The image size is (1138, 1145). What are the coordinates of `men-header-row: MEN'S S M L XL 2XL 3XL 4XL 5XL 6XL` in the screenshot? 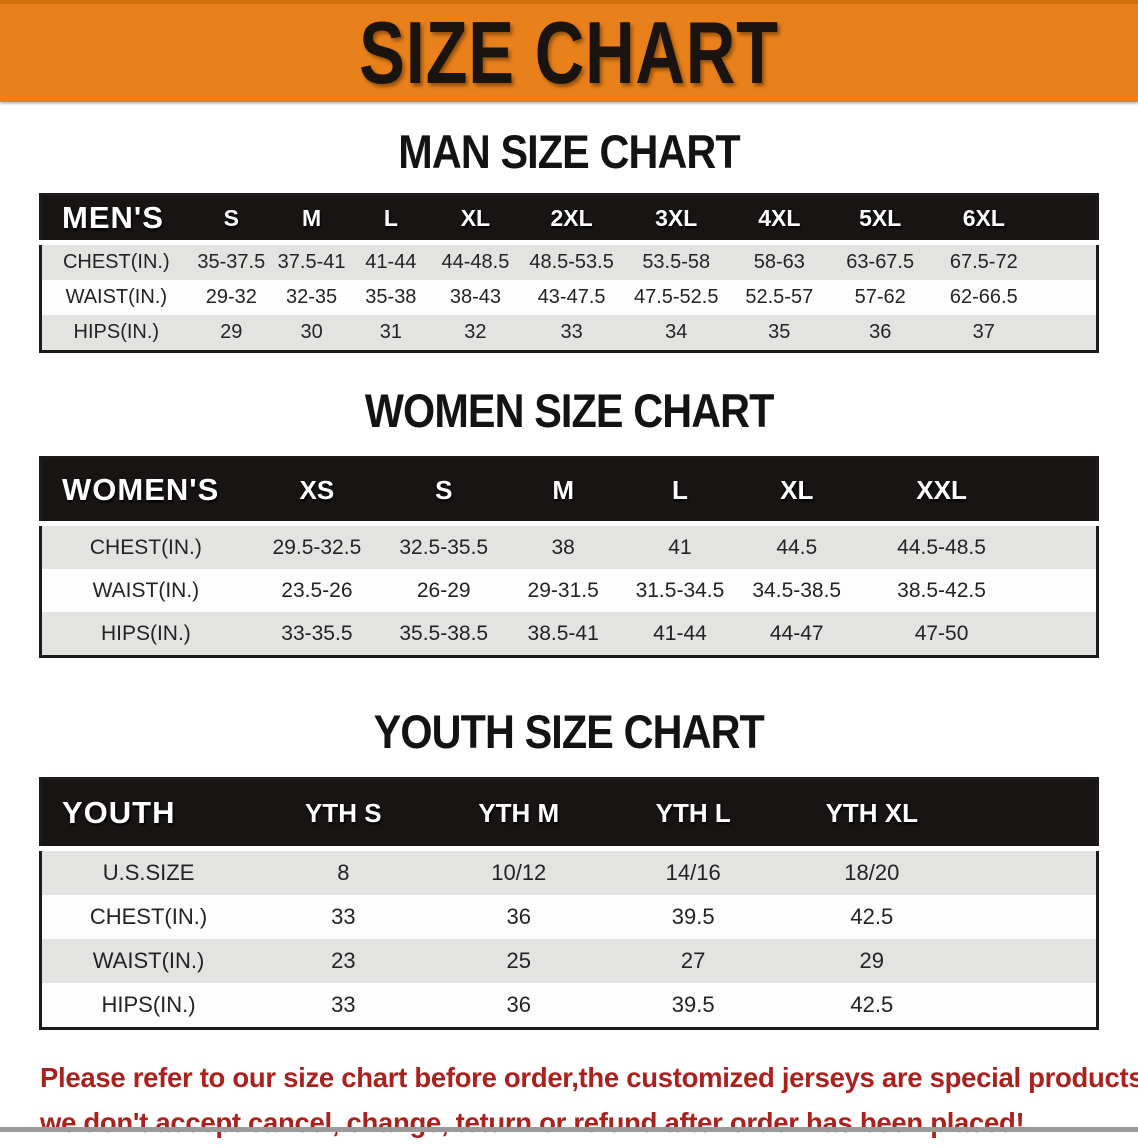 It's located at (569, 219).